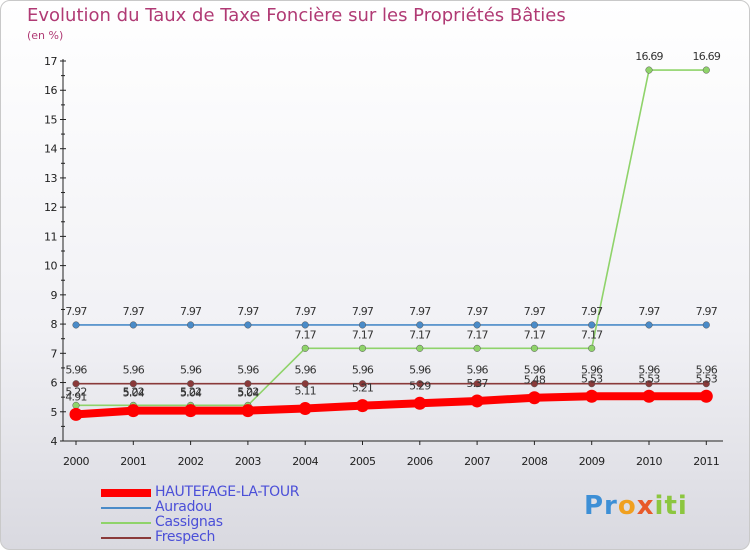  What do you see at coordinates (133, 461) in the screenshot?
I see `x-tick-label: 2001` at bounding box center [133, 461].